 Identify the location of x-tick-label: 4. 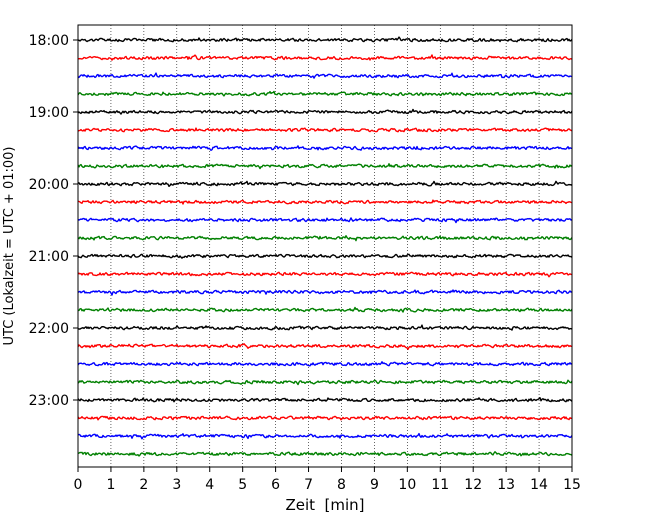
(209, 485).